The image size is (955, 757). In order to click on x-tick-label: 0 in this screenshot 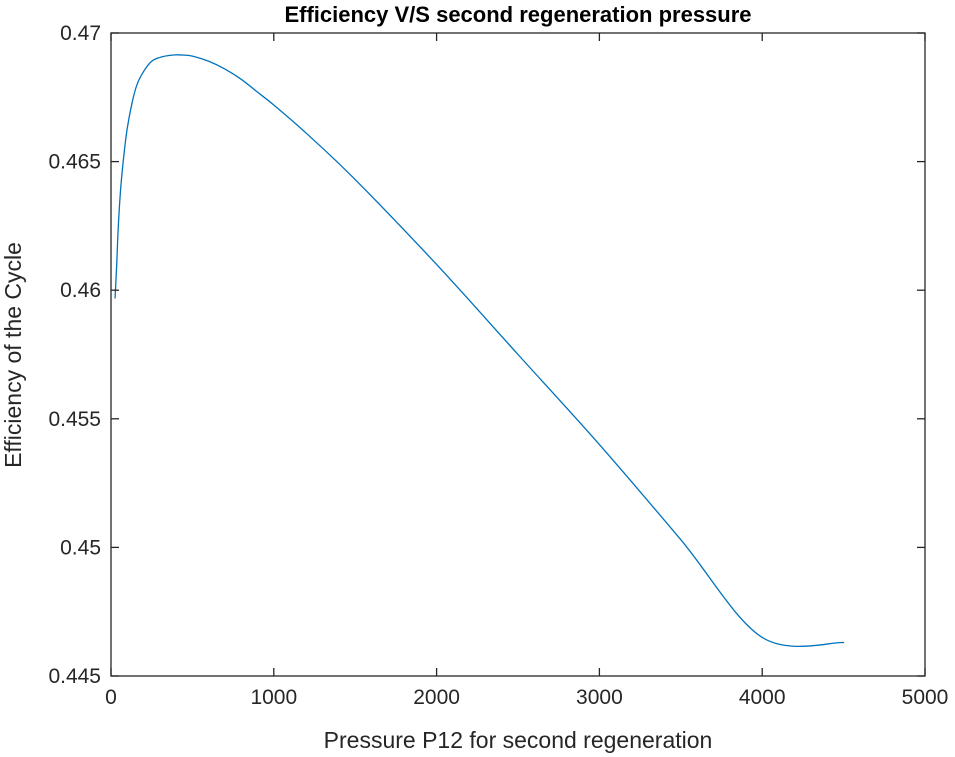, I will do `click(111, 697)`.